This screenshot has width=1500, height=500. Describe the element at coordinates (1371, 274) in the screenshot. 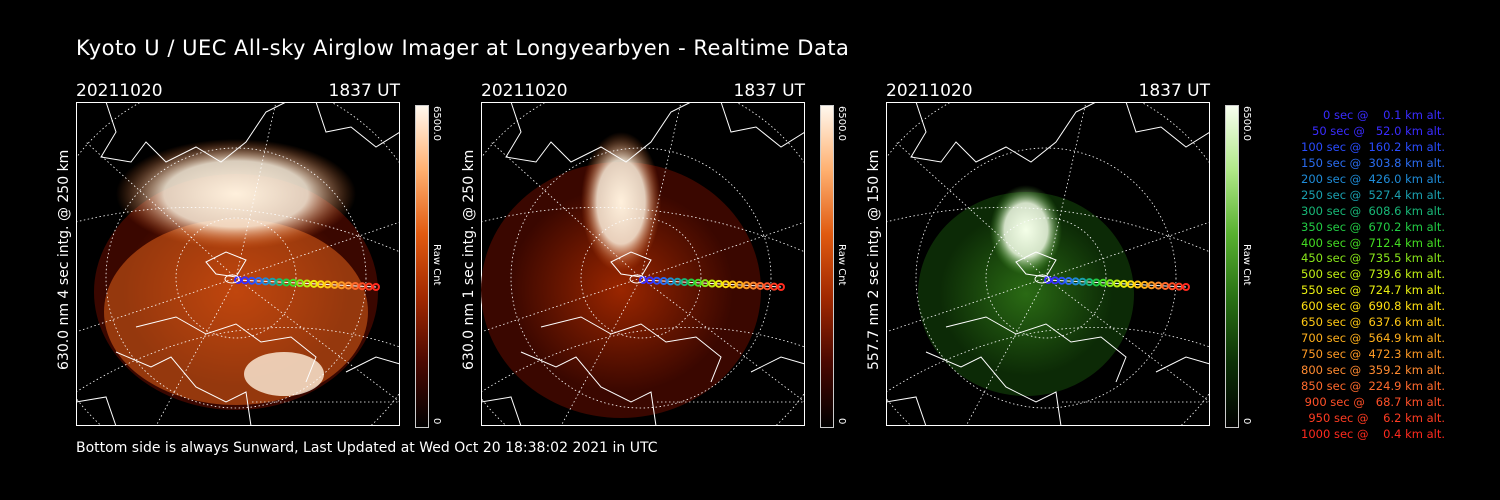

I see `legend-row: 500 sec @ 739.6 km alt.` at that location.